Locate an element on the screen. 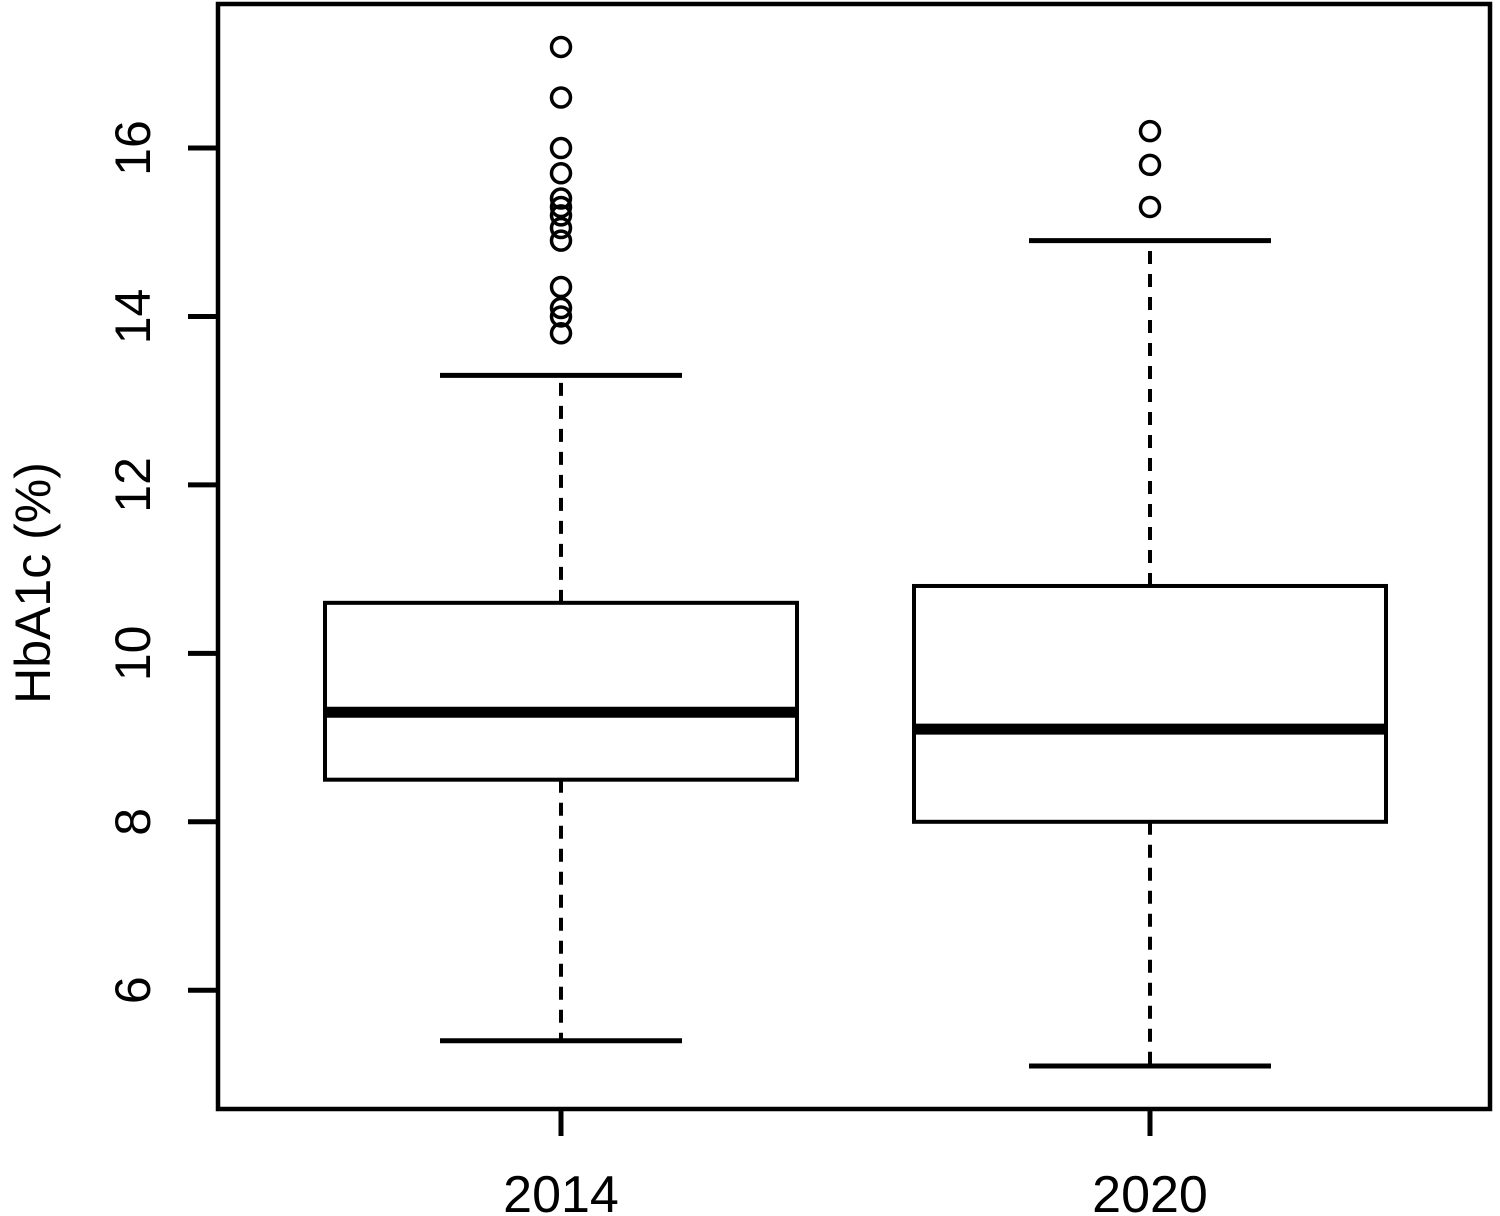 This screenshot has height=1216, width=1500. y-tick-label: 6 is located at coordinates (133, 990).